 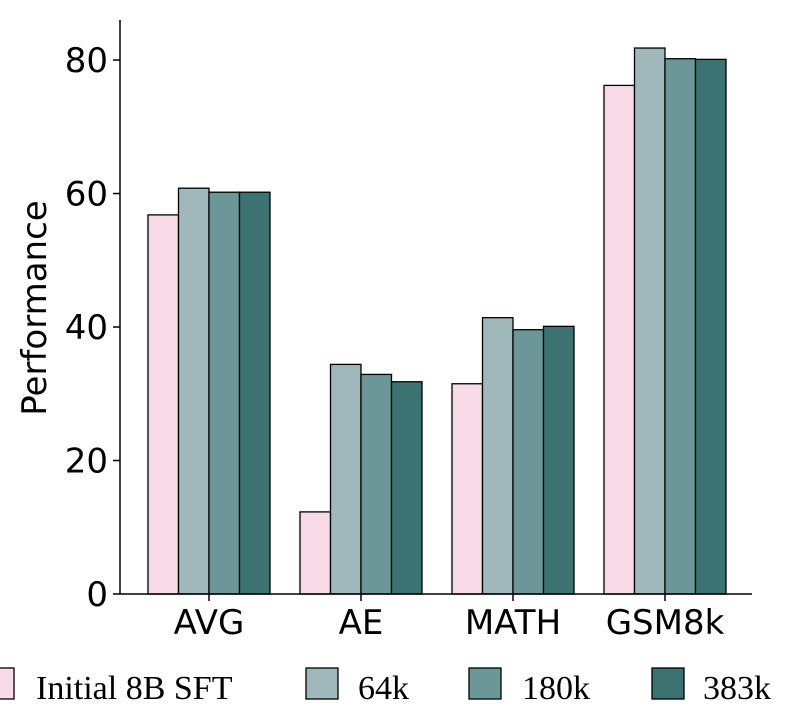 What do you see at coordinates (737, 688) in the screenshot?
I see `legend-label: 383k` at bounding box center [737, 688].